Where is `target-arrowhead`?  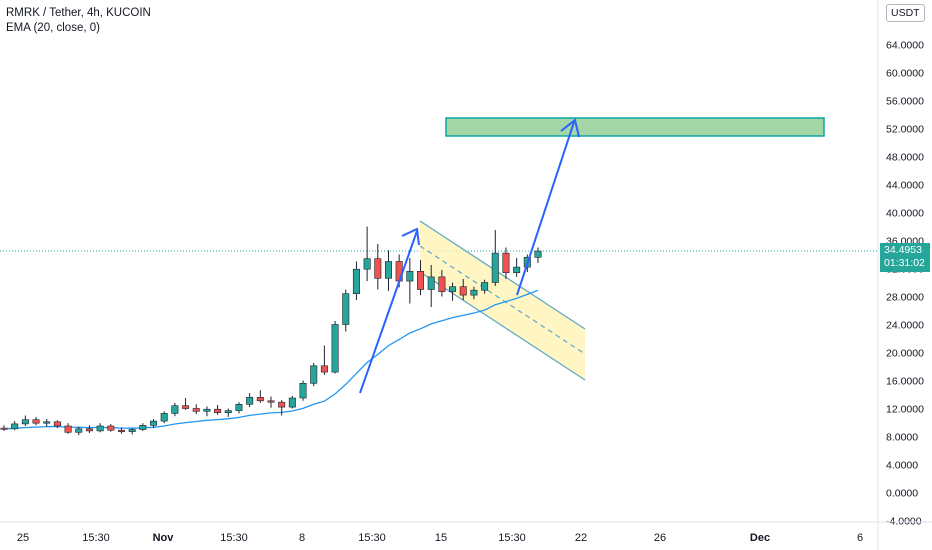
target-arrowhead is located at coordinates (570, 128).